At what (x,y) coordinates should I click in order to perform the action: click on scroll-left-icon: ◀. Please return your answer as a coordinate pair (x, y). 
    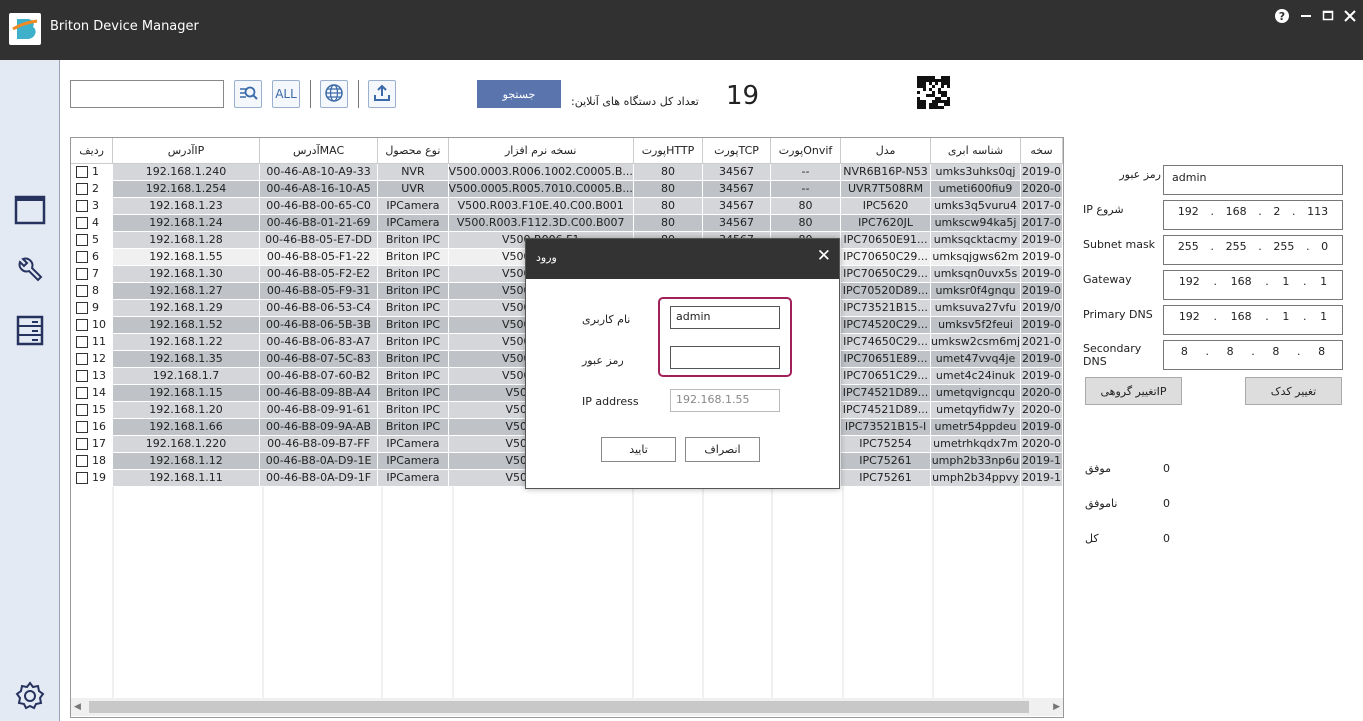
    Looking at the image, I should click on (77, 707).